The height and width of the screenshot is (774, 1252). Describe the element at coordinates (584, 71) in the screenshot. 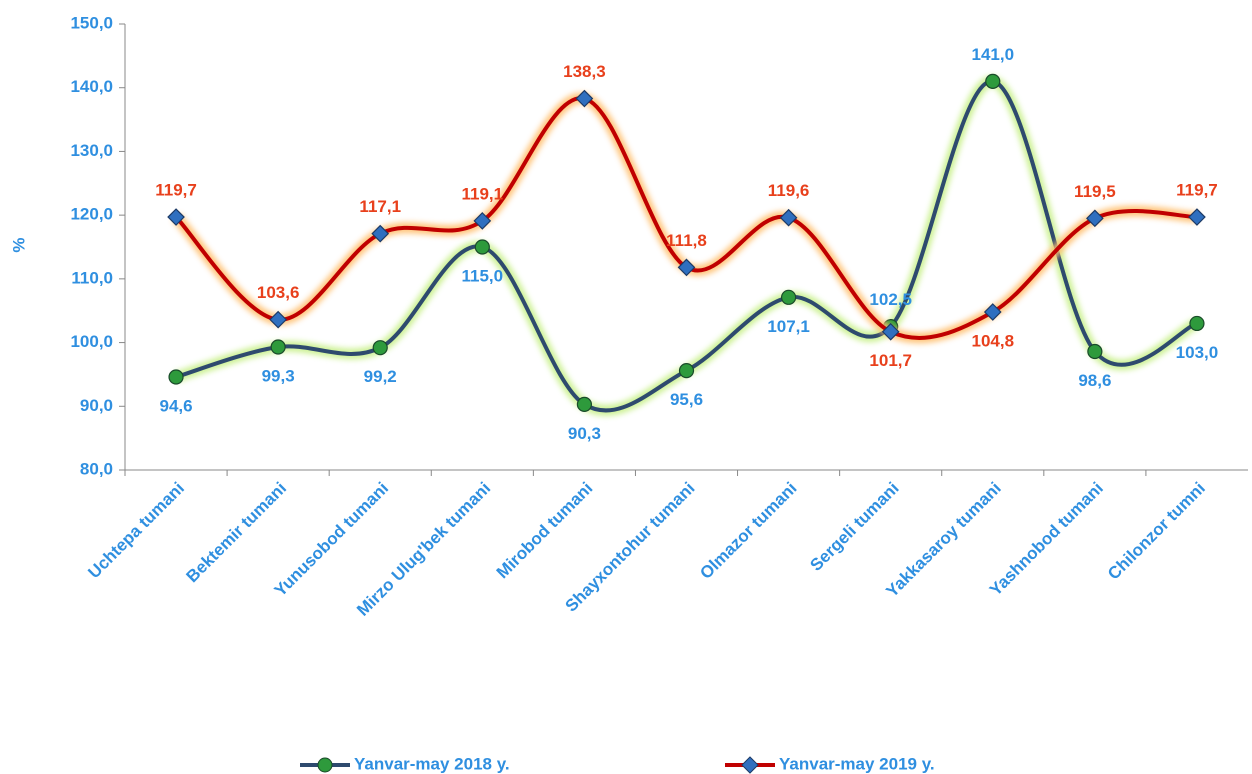

I see `data-label: 138,3` at that location.